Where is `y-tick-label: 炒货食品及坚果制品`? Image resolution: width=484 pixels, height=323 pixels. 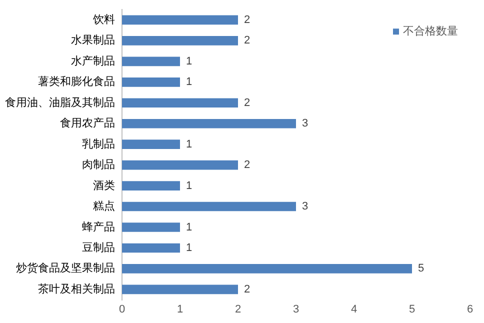
y-tick-label: 炒货食品及坚果制品 is located at coordinates (65, 268).